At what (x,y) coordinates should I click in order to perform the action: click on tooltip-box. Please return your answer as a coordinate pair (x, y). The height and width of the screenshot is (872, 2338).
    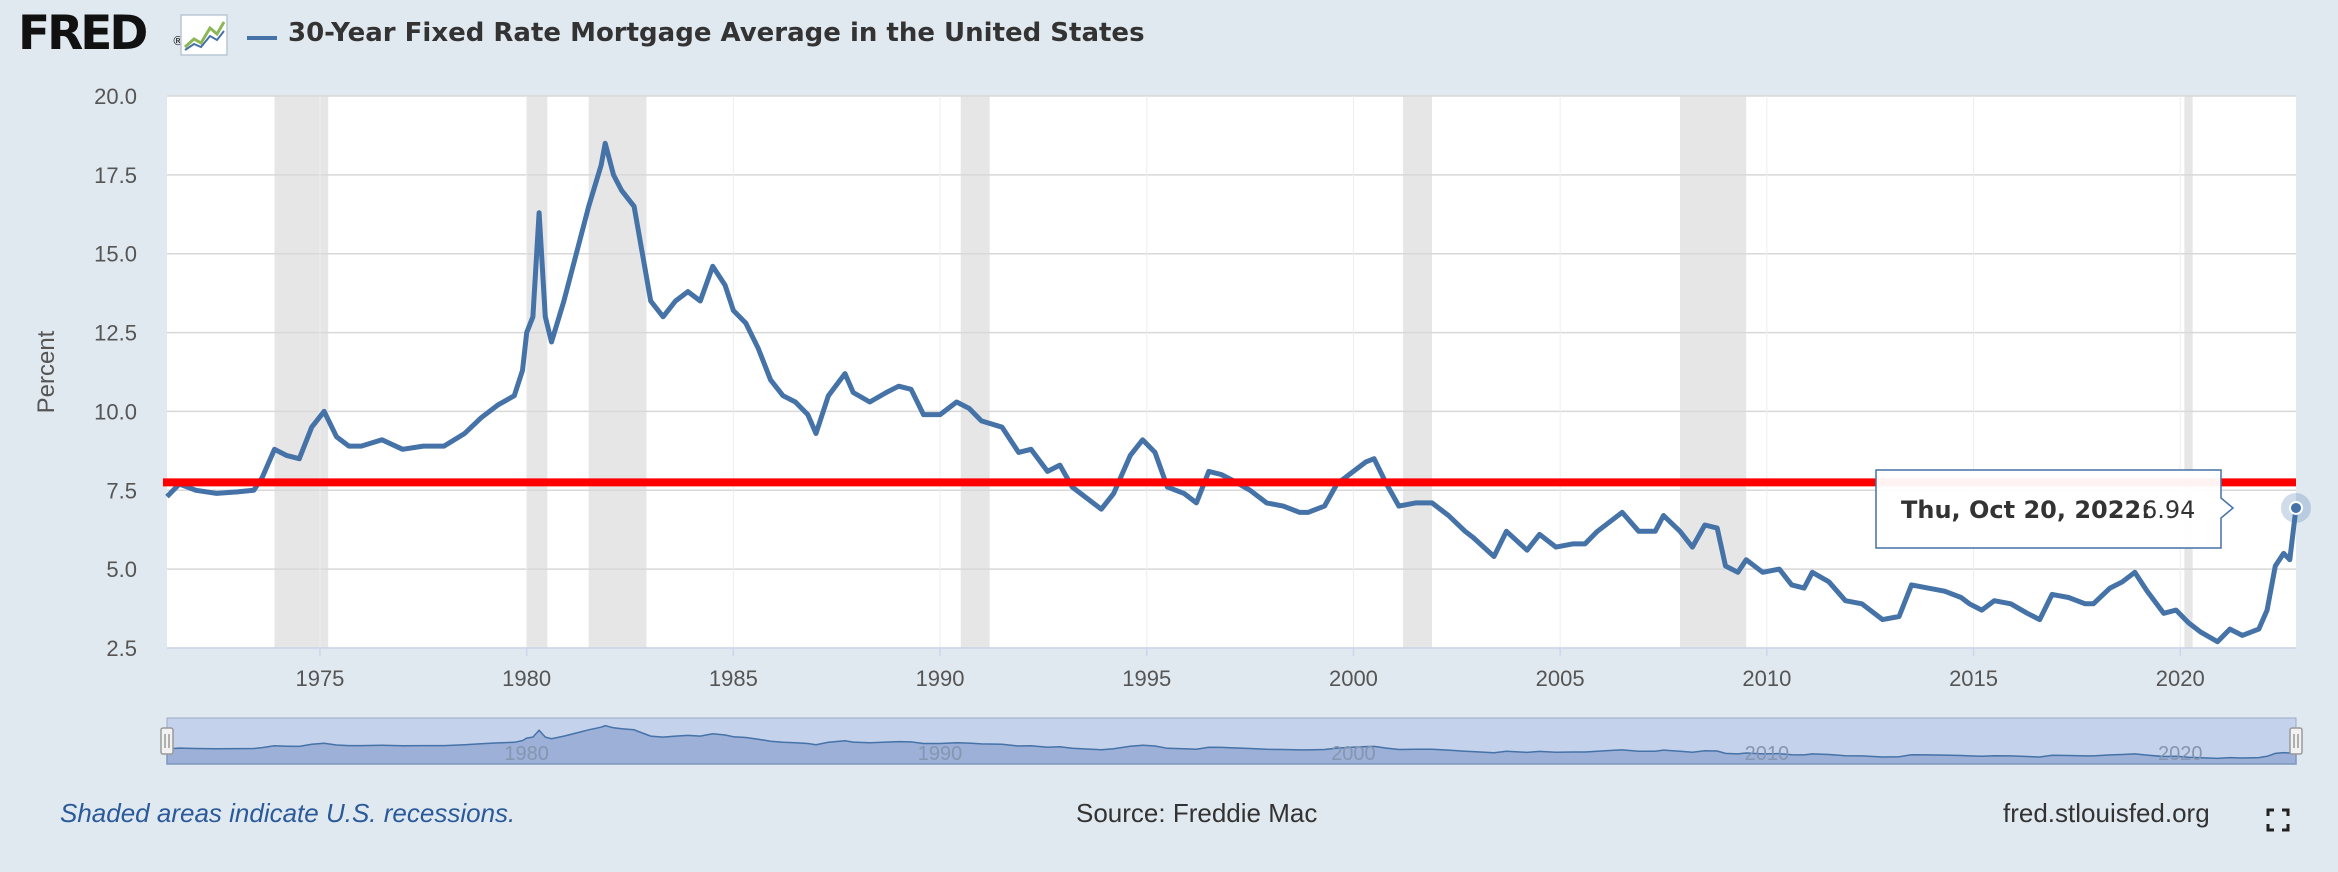
    Looking at the image, I should click on (2055, 509).